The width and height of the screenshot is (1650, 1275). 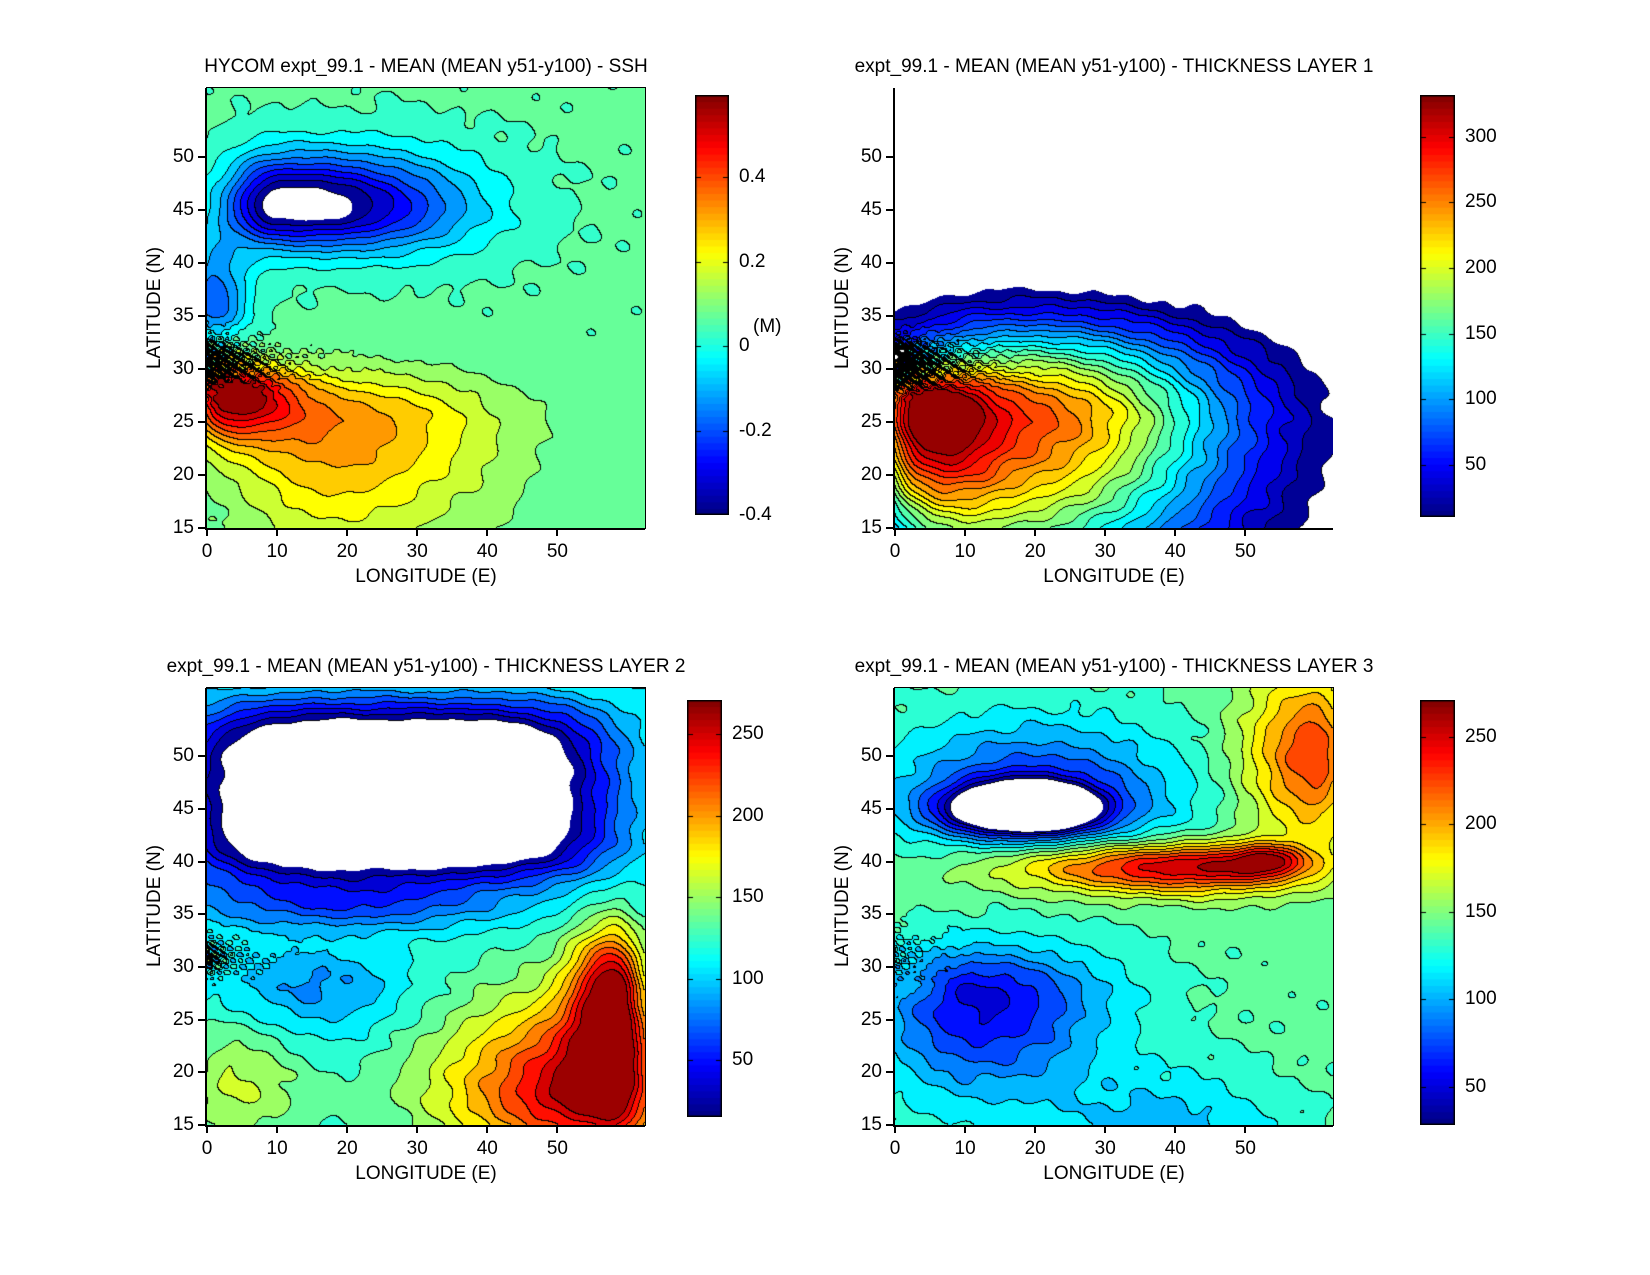 What do you see at coordinates (767, 326) in the screenshot?
I see `ssh-colorbar-unit-label: (M)` at bounding box center [767, 326].